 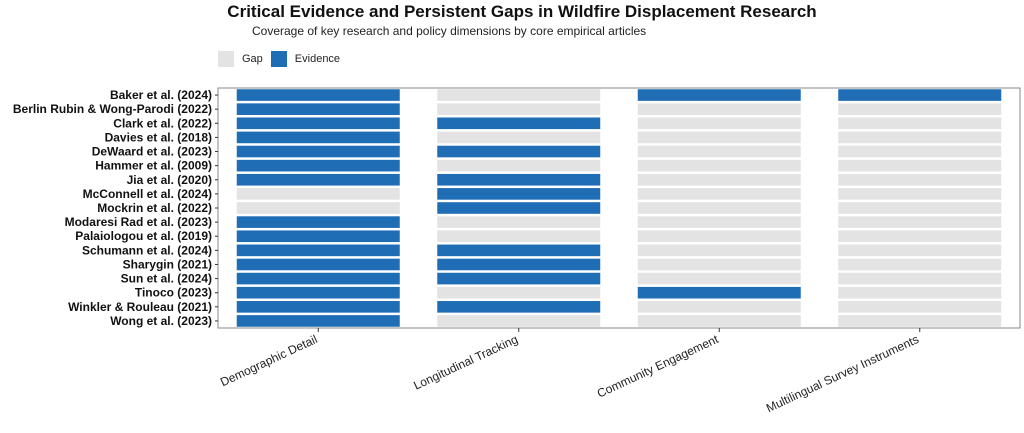 I want to click on x-tick-label: Longitudinal Tracking, so click(x=465, y=362).